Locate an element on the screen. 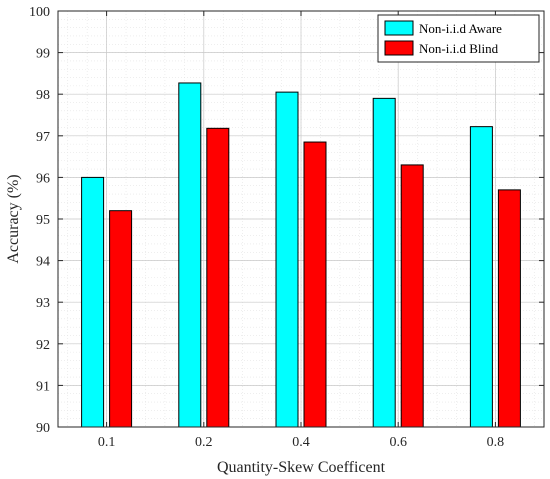 The height and width of the screenshot is (479, 550). legend-swatch-blind is located at coordinates (399, 48).